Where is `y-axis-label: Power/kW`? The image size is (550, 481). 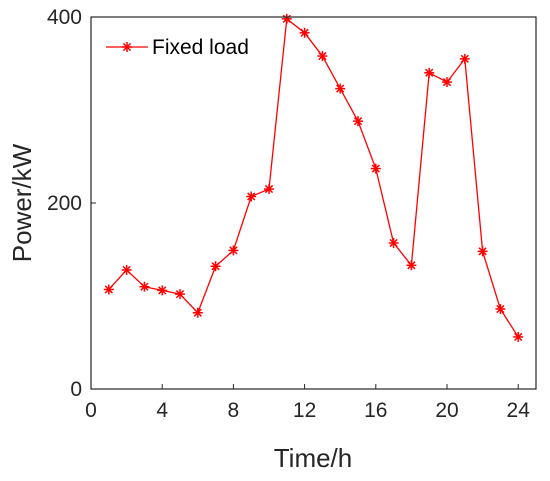 y-axis-label: Power/kW is located at coordinates (22, 202).